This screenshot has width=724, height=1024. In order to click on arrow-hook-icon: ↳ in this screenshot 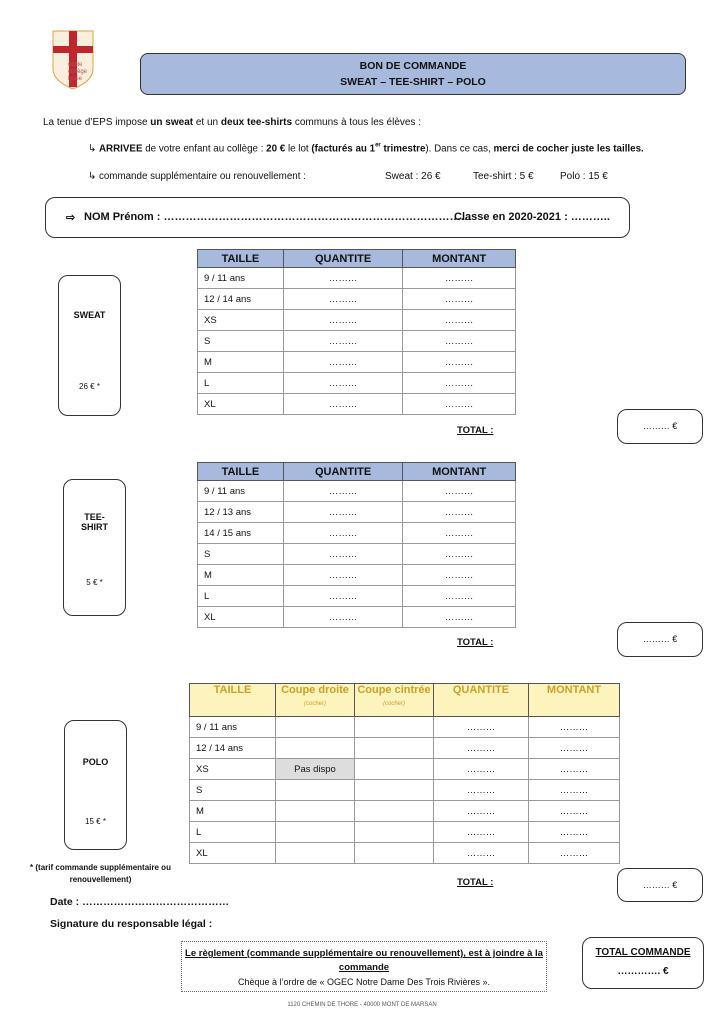, I will do `click(93, 149)`.